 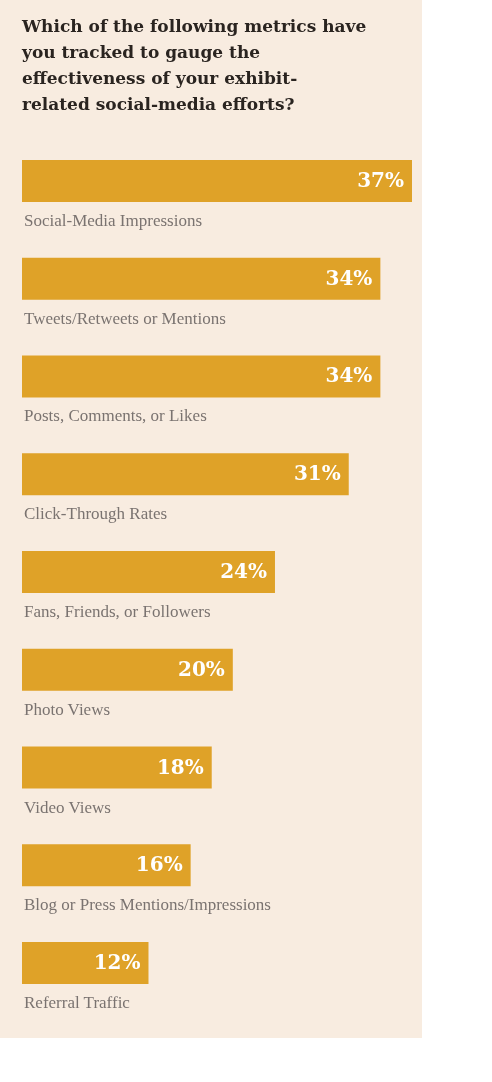 I want to click on y-tick-label: Fans, Friends, or Followers, so click(x=117, y=611).